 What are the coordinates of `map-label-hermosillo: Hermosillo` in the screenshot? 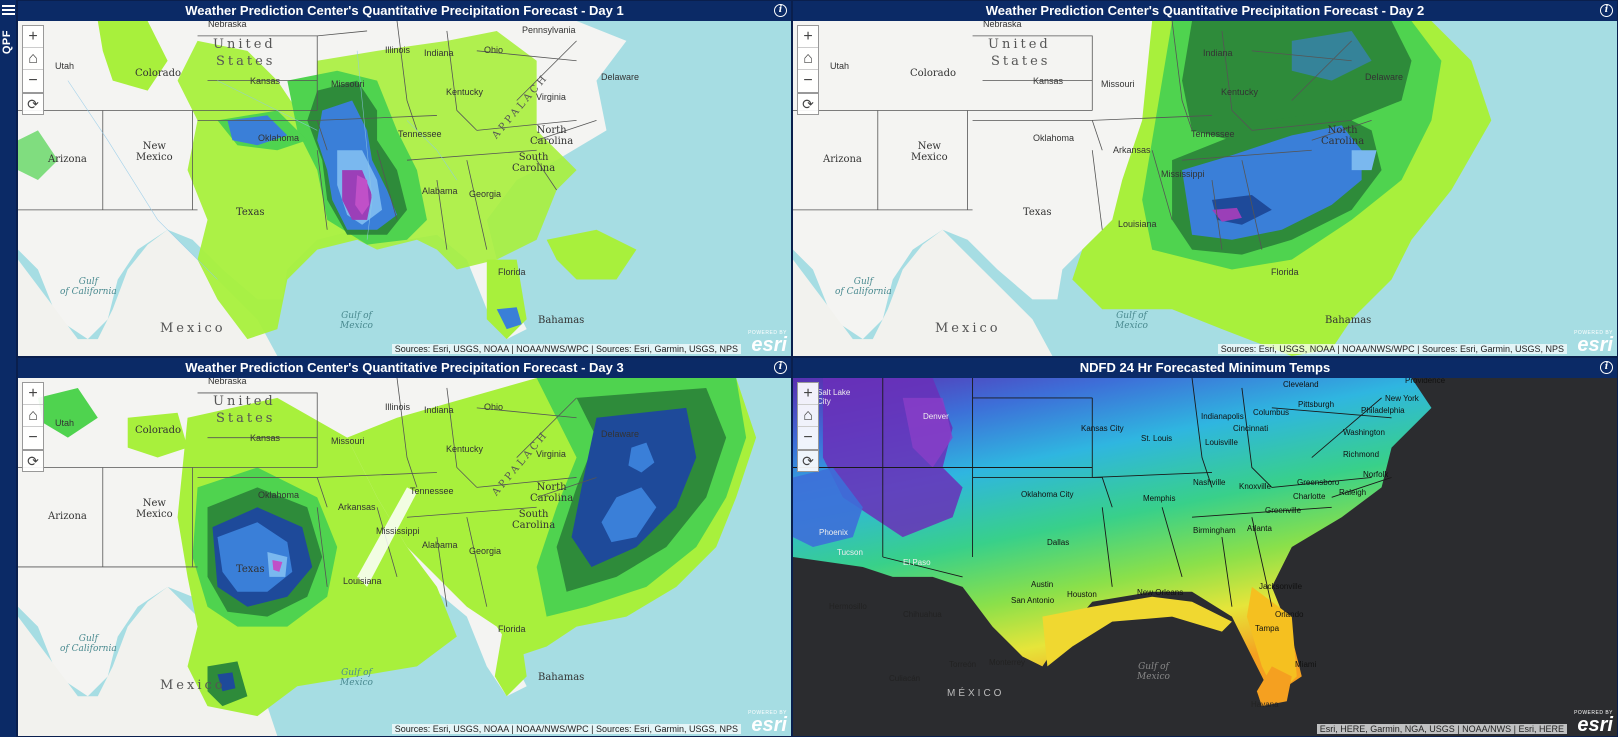 It's located at (848, 606).